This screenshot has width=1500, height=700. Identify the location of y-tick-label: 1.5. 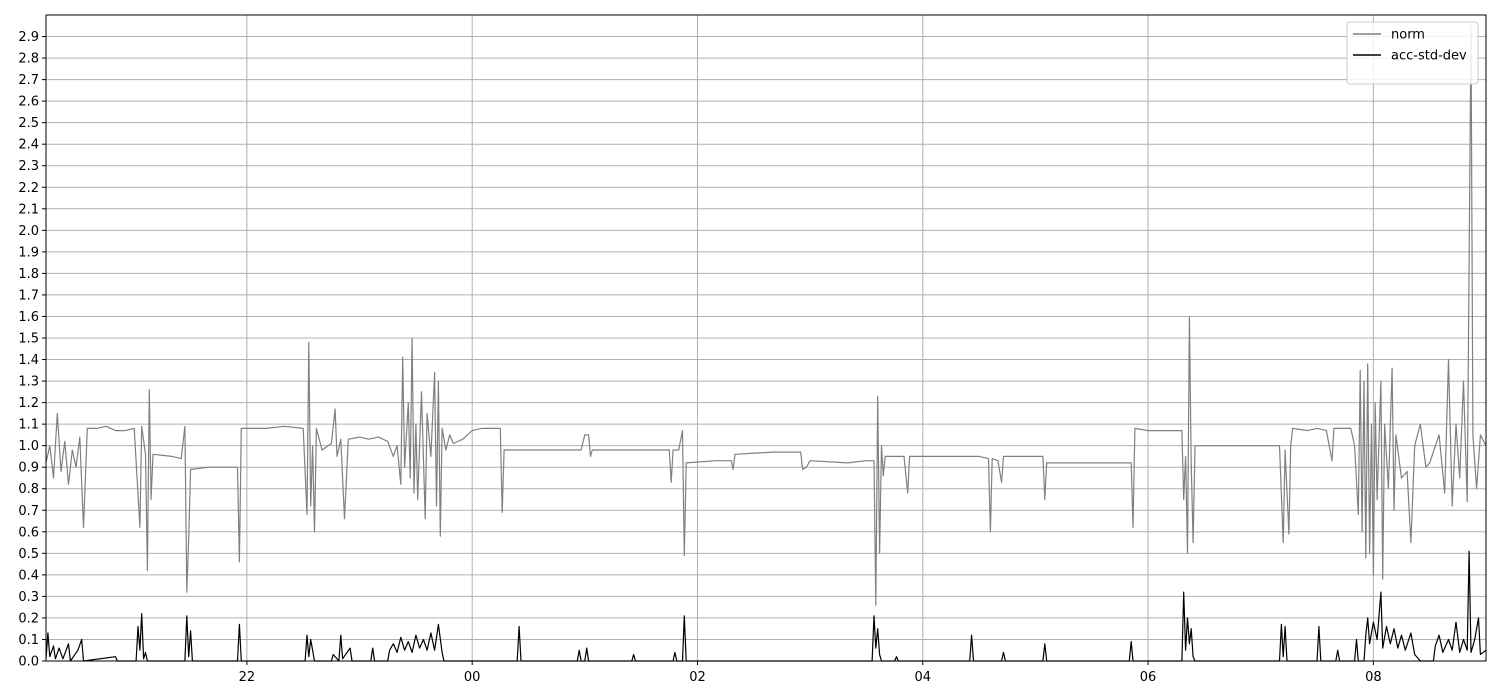
(28, 339).